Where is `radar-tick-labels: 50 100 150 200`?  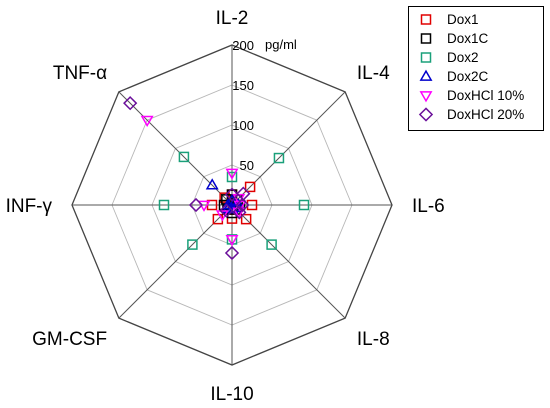 radar-tick-labels: 50 100 150 200 is located at coordinates (243, 105).